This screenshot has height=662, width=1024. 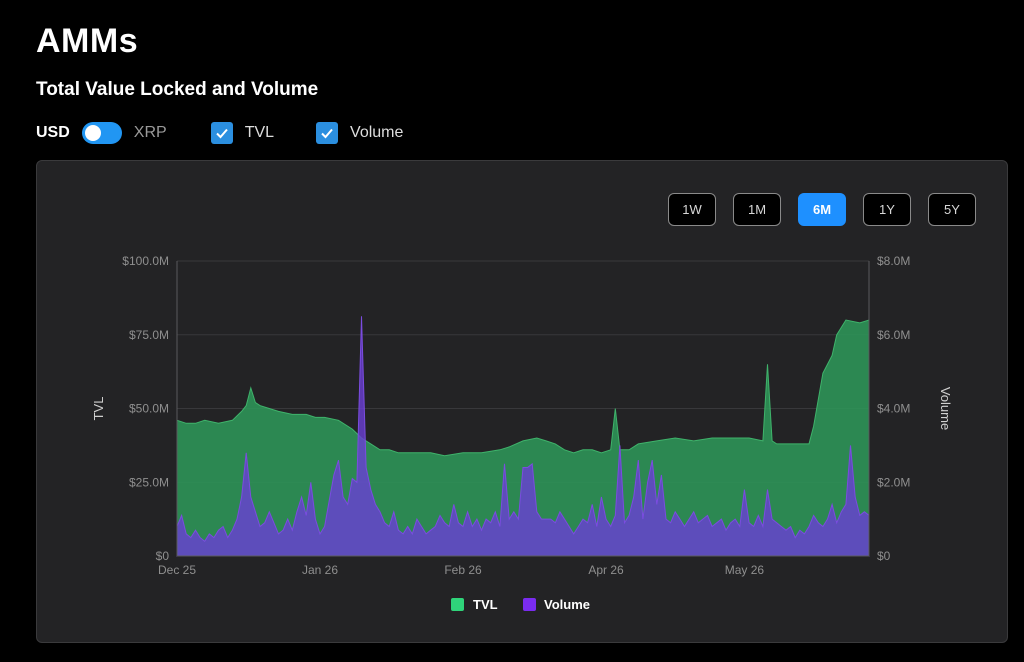 I want to click on range-button-1m: 1M, so click(x=757, y=209).